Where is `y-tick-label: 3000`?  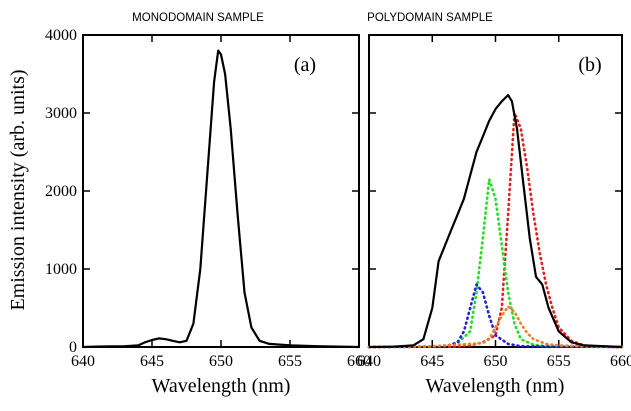
y-tick-label: 3000 is located at coordinates (61, 113).